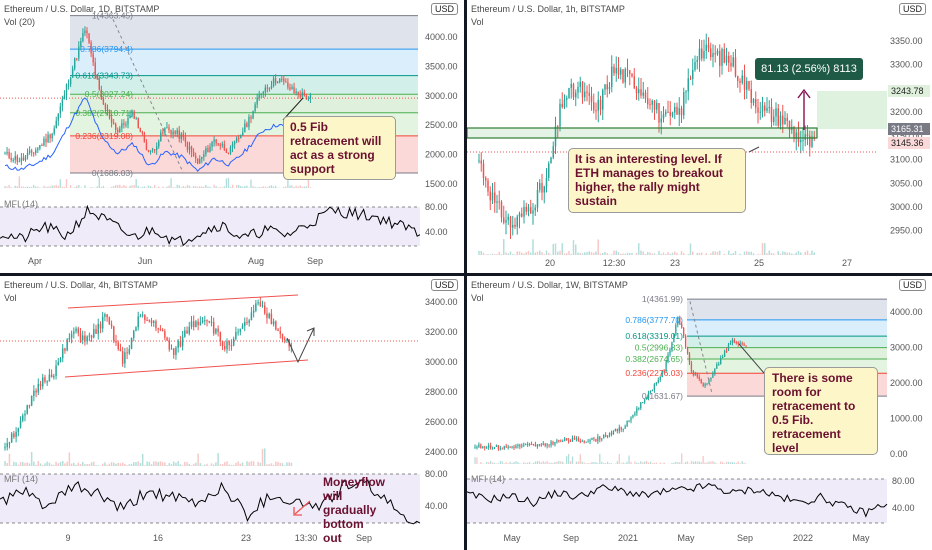  What do you see at coordinates (809, 69) in the screenshot?
I see `measure-label: 81.13 (2.56%) 8113` at bounding box center [809, 69].